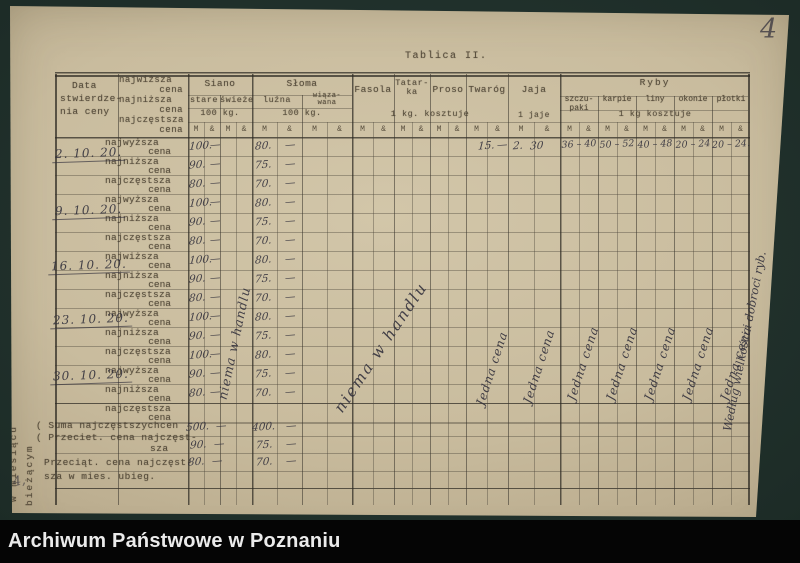  Describe the element at coordinates (534, 115) in the screenshot. I see `header-jaja-unit: 1 jaje` at that location.